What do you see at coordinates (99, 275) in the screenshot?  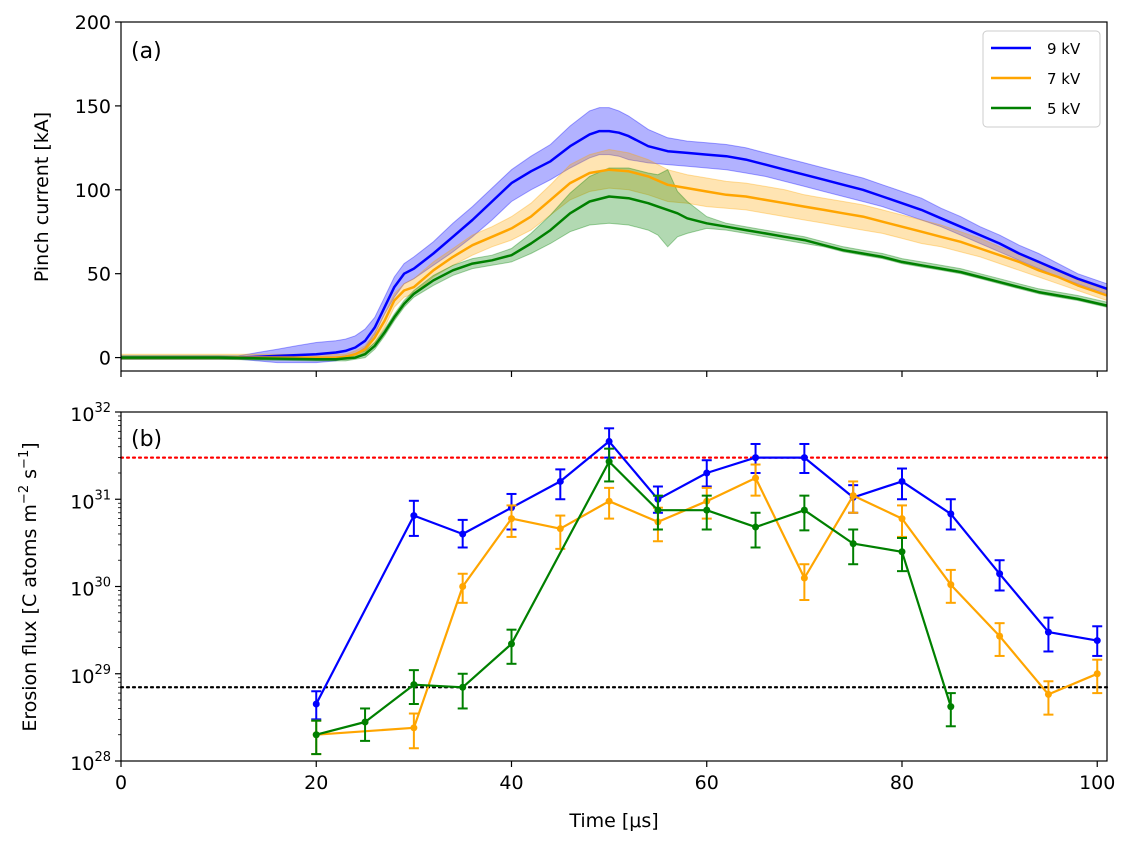 I see `panel-a-ytick-label-50: 50` at bounding box center [99, 275].